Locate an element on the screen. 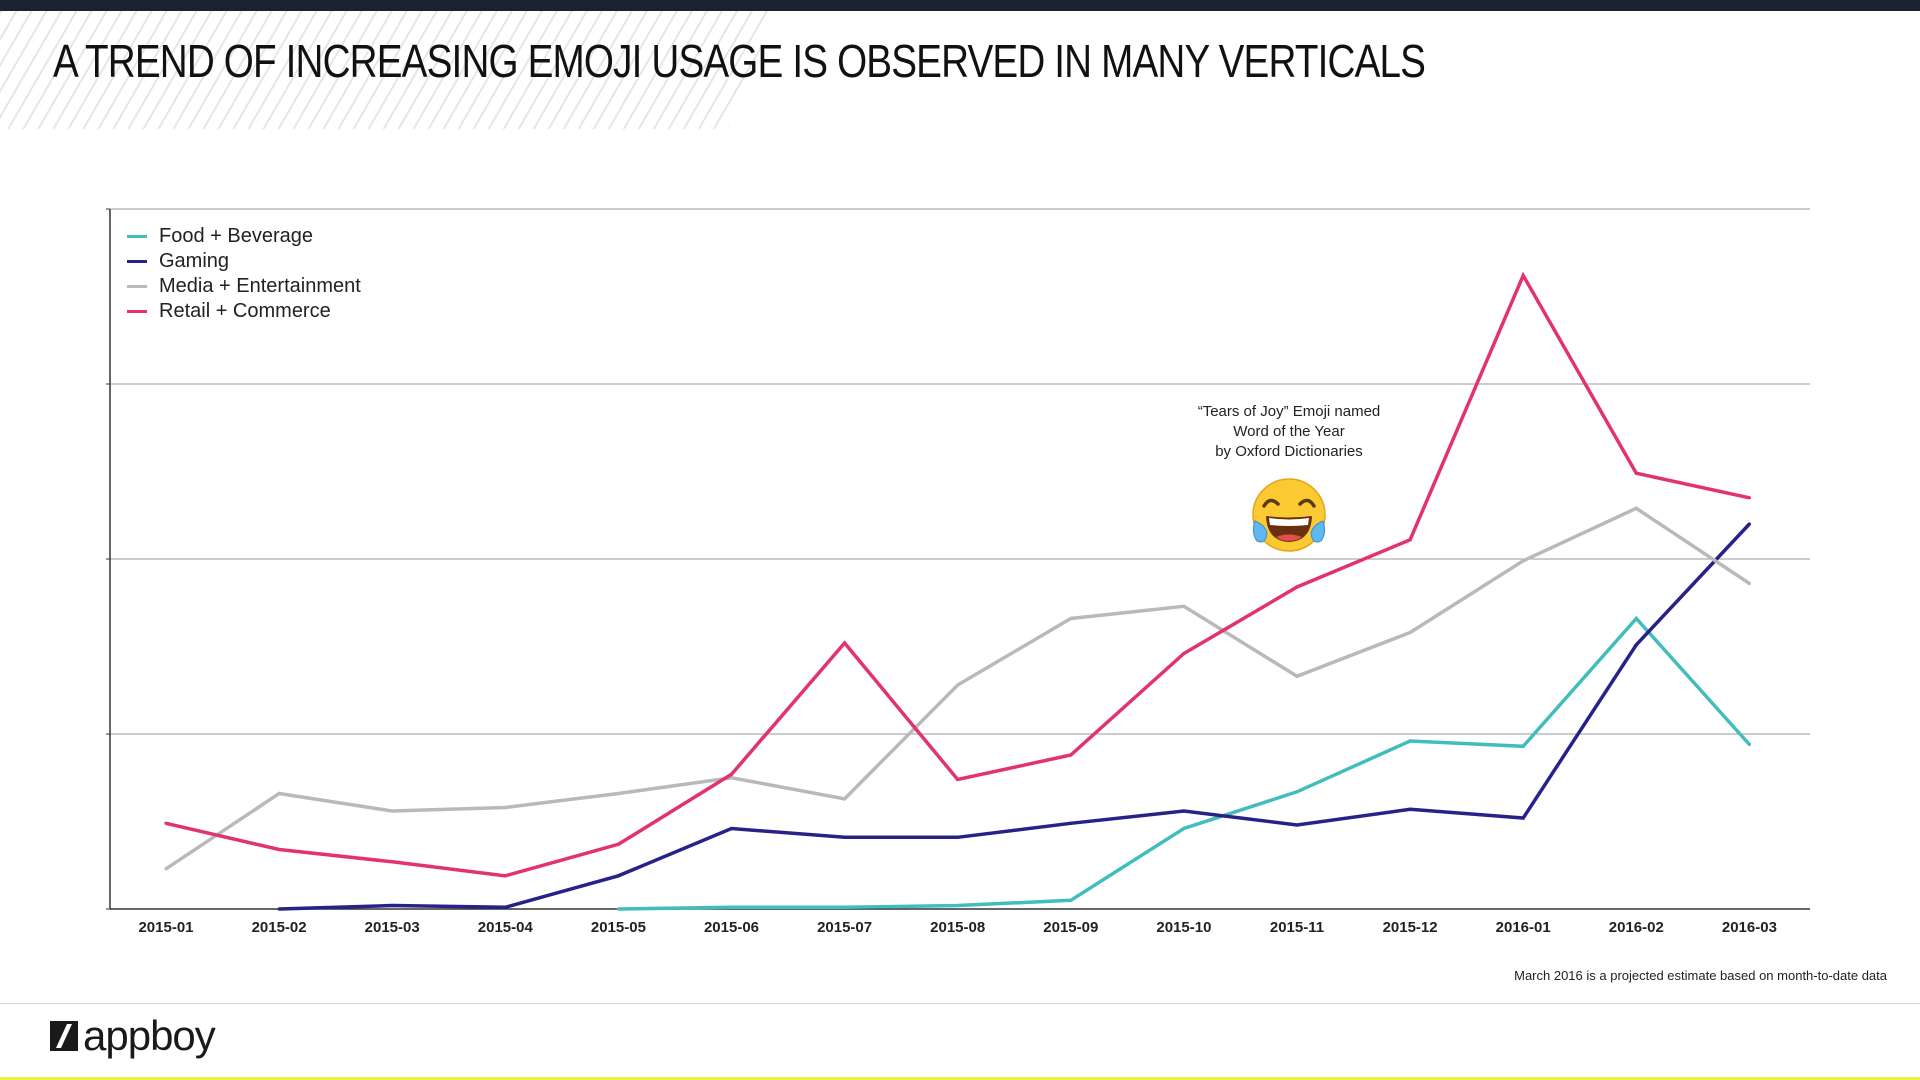 Image resolution: width=1920 pixels, height=1080 pixels. x-tick-label-2015-03: 2015-03 is located at coordinates (392, 927).